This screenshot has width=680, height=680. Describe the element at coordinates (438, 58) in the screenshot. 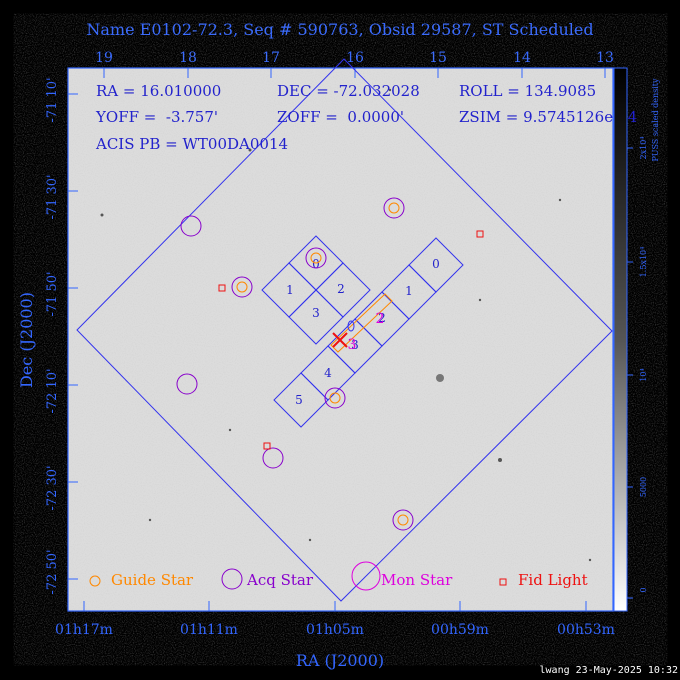

I see `top-tick-label: 15` at that location.